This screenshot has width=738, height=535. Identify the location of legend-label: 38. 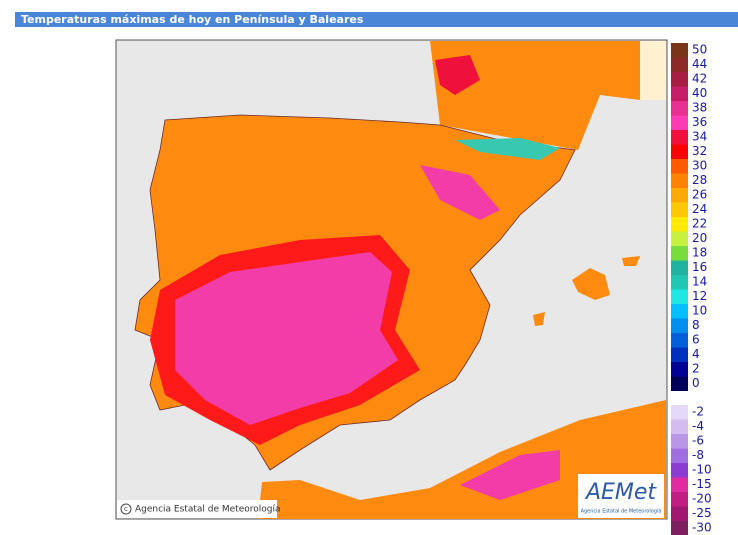
(699, 108).